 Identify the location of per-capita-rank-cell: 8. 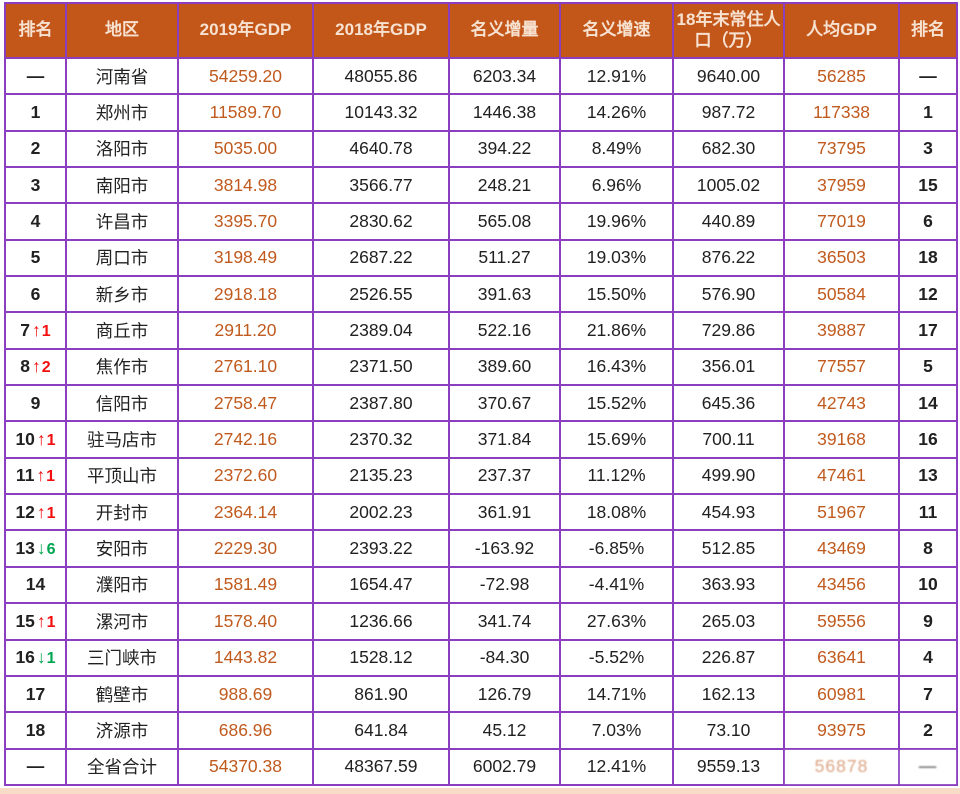
(928, 548).